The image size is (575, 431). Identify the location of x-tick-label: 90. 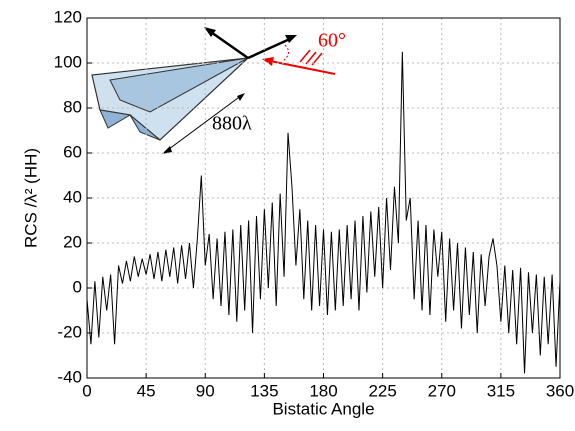
(205, 390).